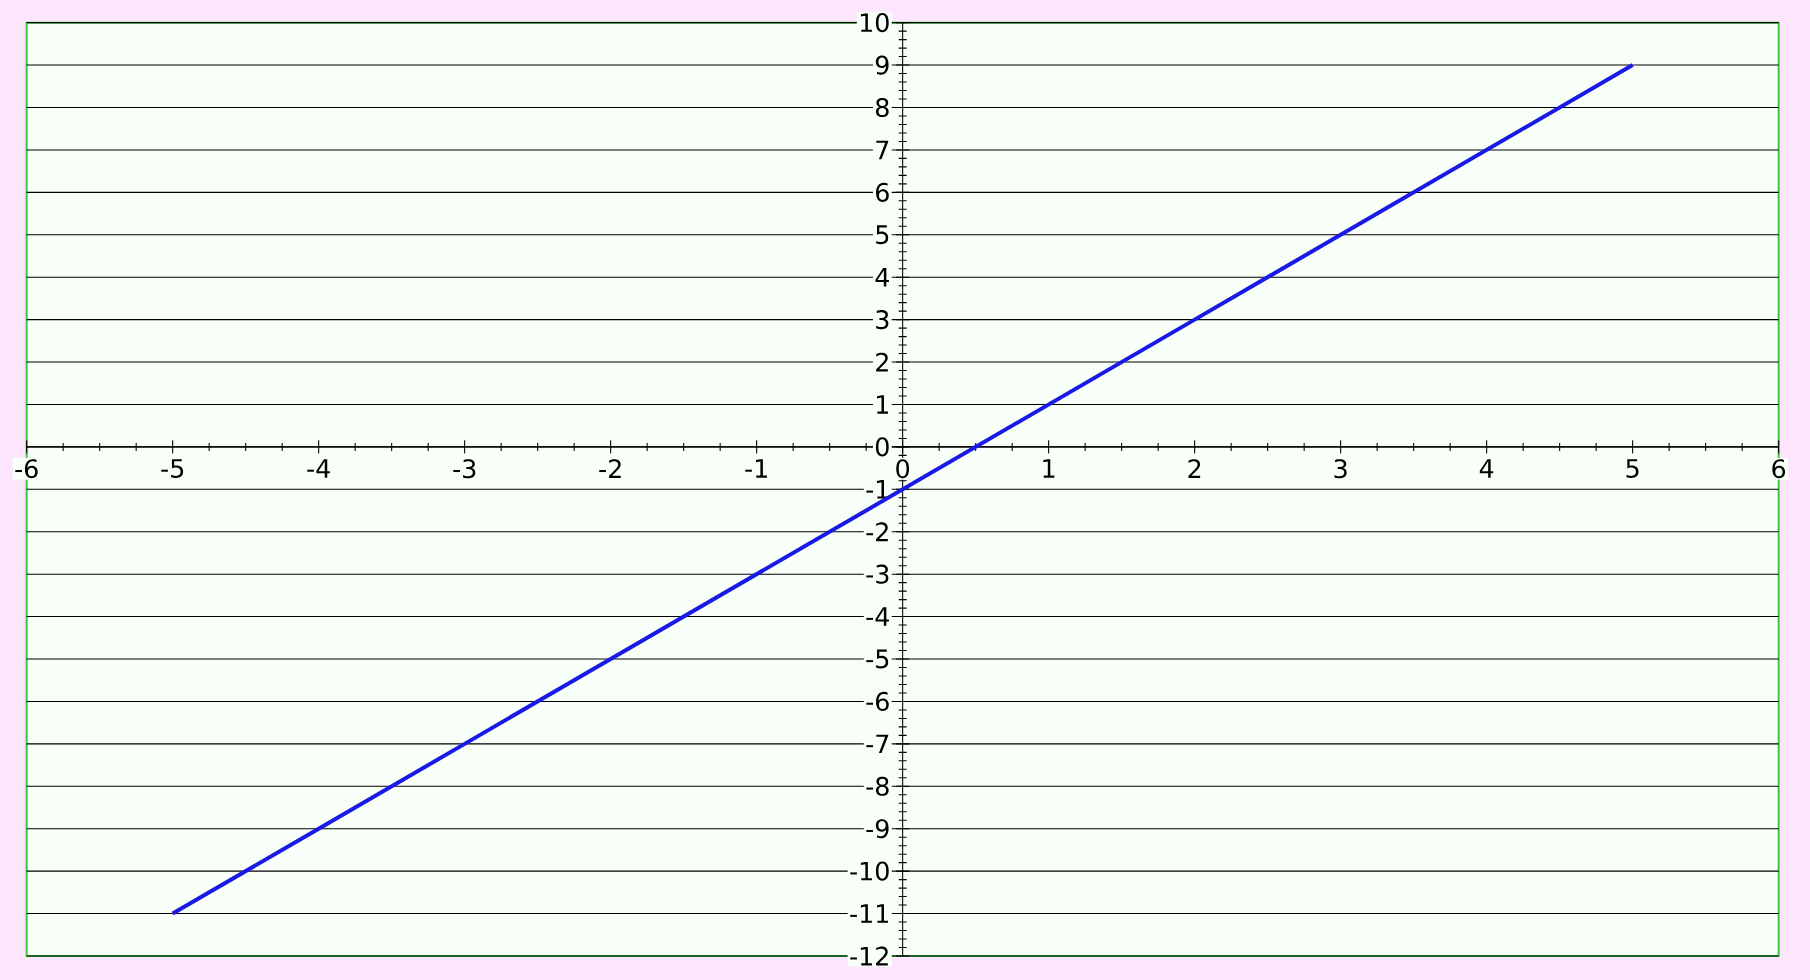  I want to click on x-tick-label: 0, so click(903, 469).